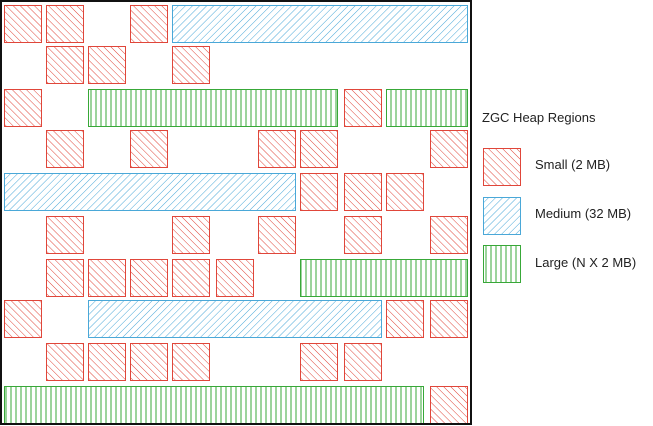  Describe the element at coordinates (586, 262) in the screenshot. I see `legend-label-large: Large (N X 2 MB)` at that location.